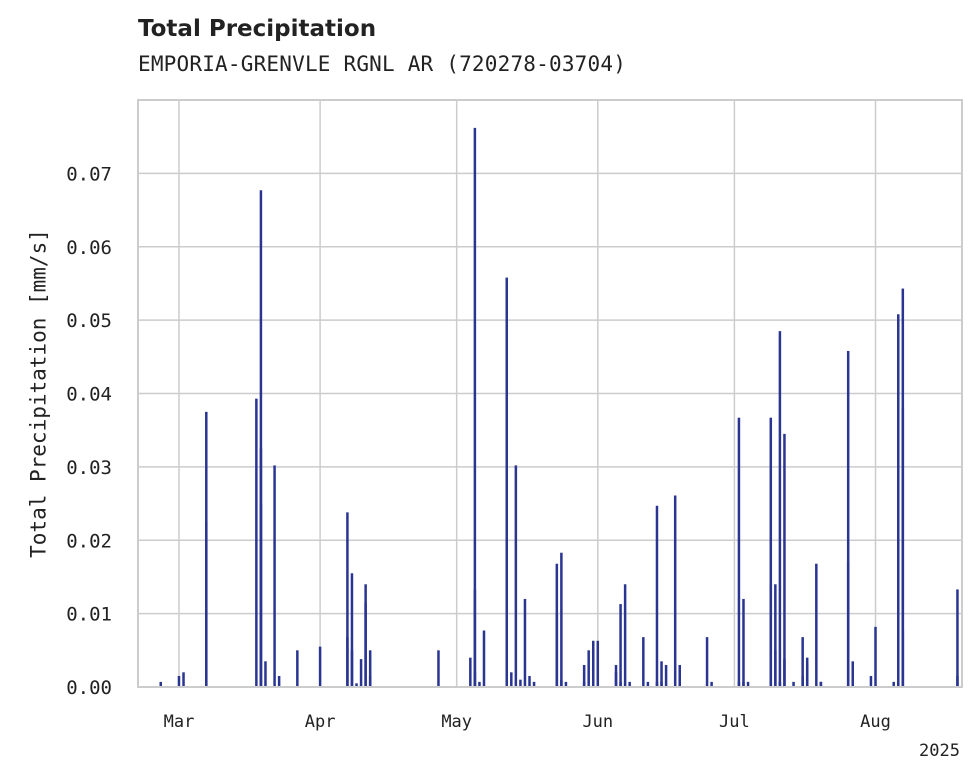 This screenshot has width=980, height=783. I want to click on x-tick-label: Aug, so click(875, 722).